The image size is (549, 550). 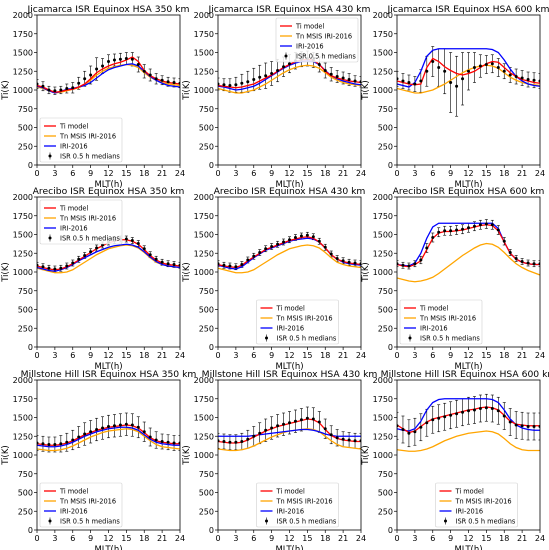 I want to click on legend-box, so click(x=297, y=505).